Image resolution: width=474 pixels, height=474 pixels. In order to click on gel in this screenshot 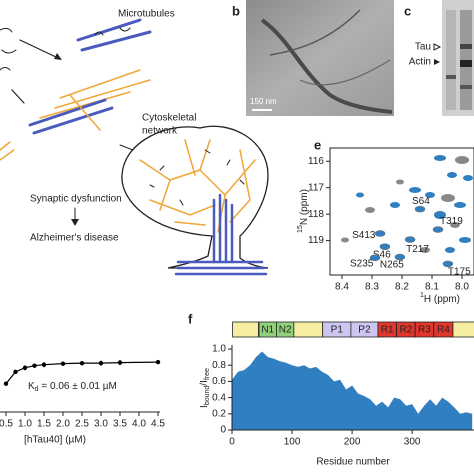, I will do `click(453, 58)`.